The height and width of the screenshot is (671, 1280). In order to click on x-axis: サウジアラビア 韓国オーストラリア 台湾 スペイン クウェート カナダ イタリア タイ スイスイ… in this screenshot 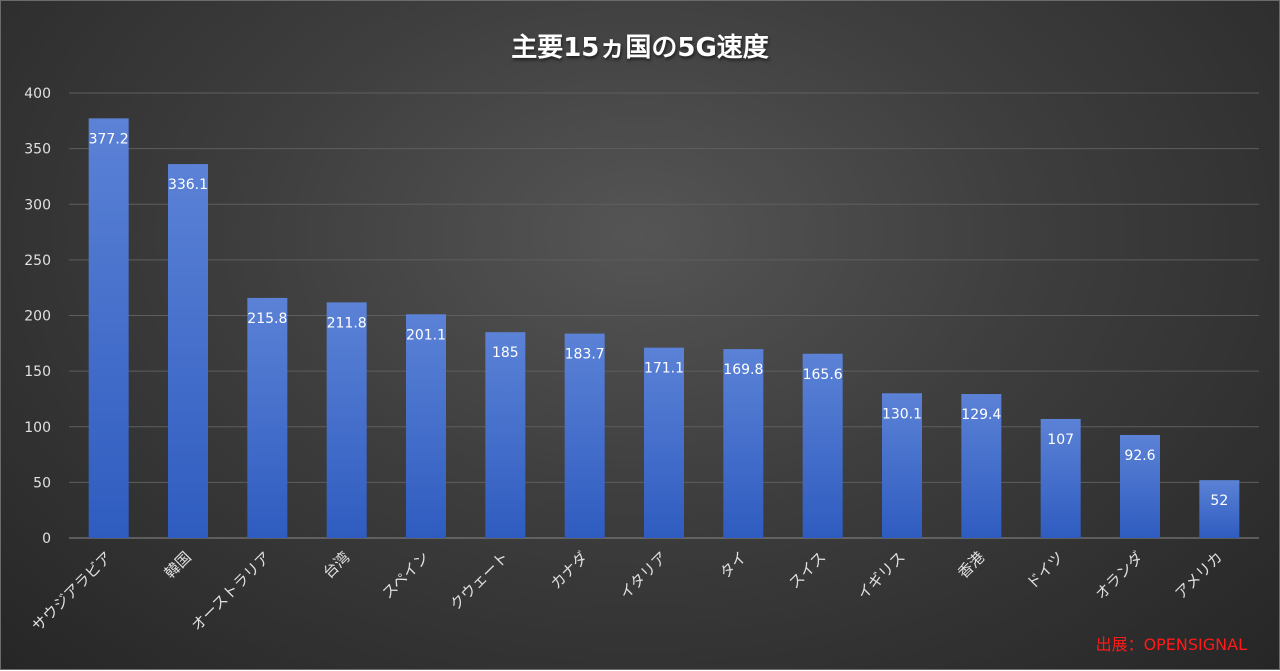, I will do `click(628, 591)`.